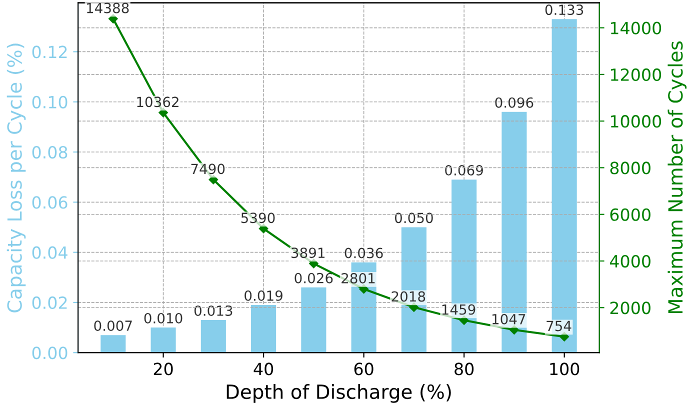 This screenshot has width=697, height=403. I want to click on y-tick-label: 0.06, so click(50, 202).